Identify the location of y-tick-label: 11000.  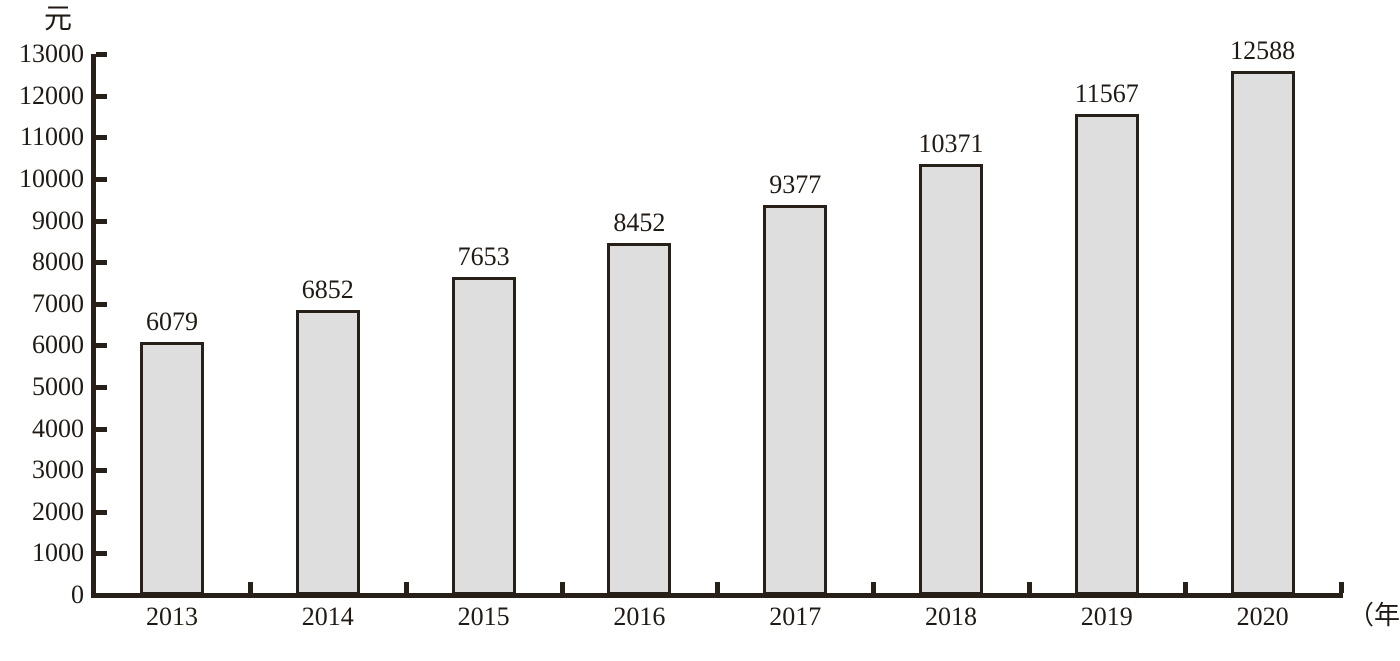
(51, 137).